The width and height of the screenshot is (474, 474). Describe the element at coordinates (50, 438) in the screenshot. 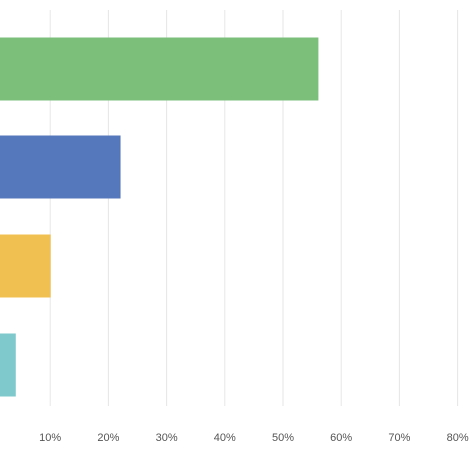

I see `x-tick-label-10: 10%` at that location.